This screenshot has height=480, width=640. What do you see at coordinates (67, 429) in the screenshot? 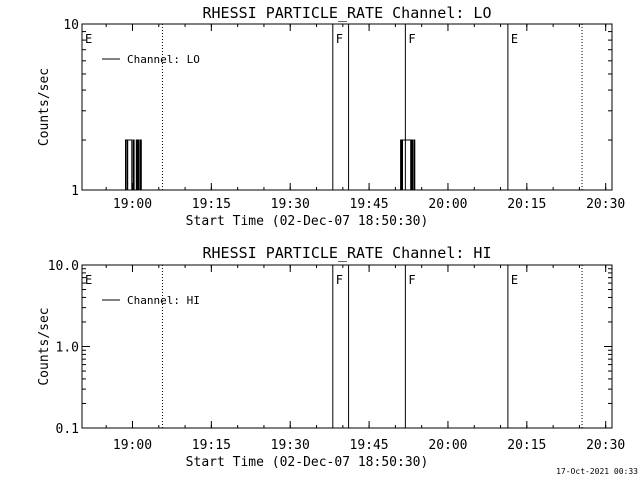
I see `panel-hi-ytick-label: 0.1` at bounding box center [67, 429].